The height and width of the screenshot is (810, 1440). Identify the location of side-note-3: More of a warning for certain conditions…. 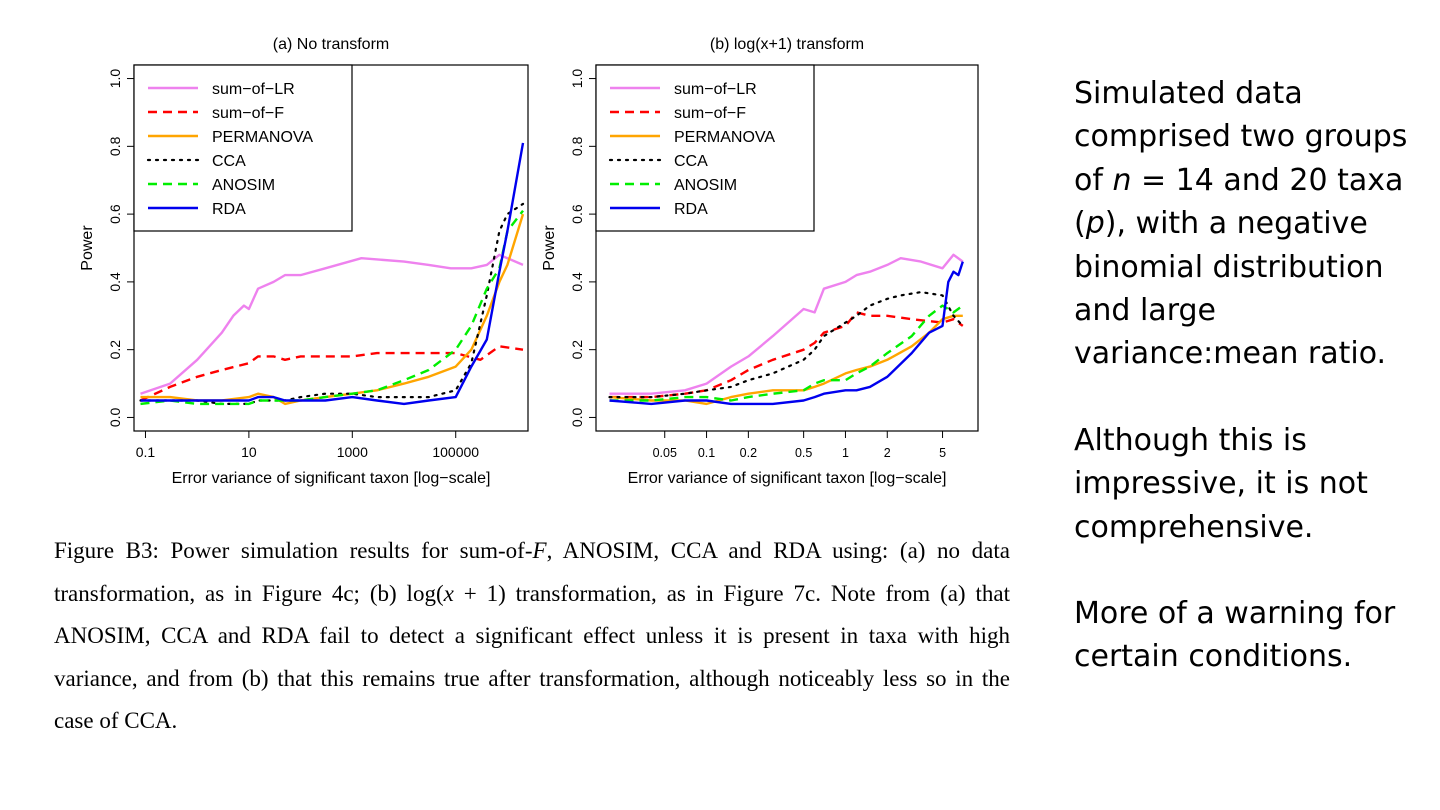
(1235, 635).